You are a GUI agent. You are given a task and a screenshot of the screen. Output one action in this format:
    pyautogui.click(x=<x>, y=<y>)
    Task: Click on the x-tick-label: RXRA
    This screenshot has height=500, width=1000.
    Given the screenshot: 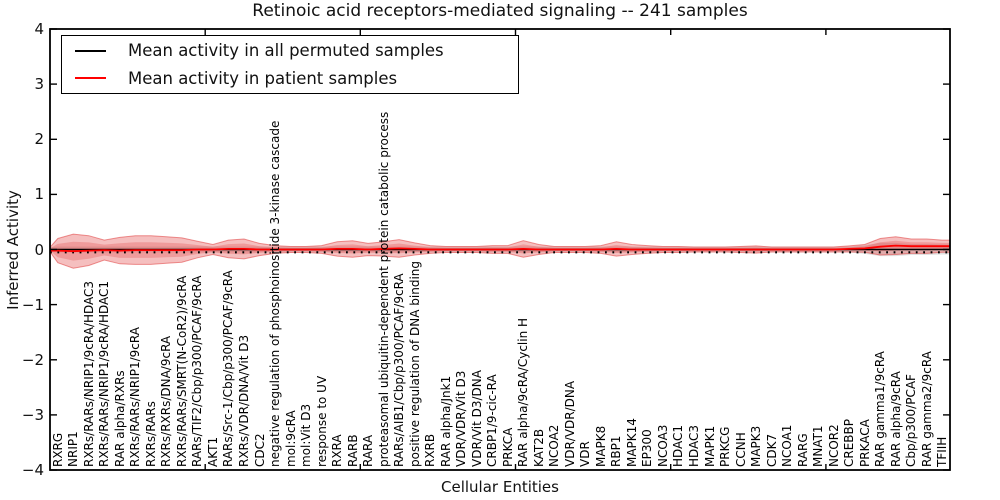 What is the action you would take?
    pyautogui.click(x=337, y=450)
    